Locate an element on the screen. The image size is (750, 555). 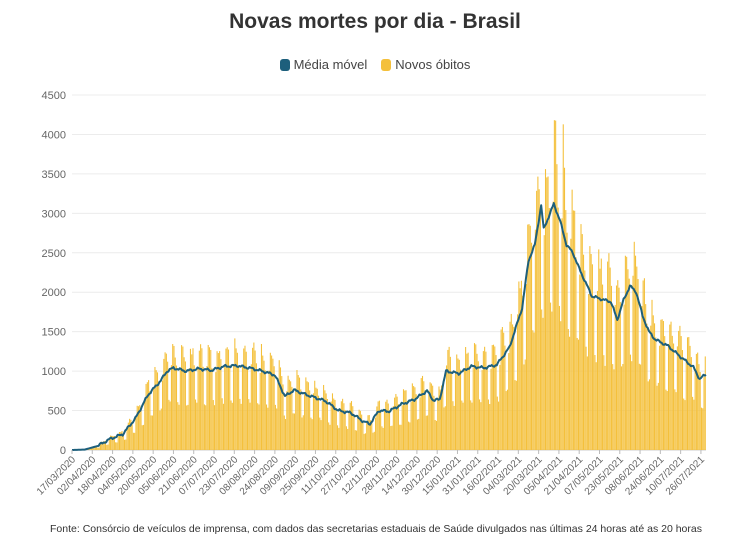
y-tick-label: 0 is located at coordinates (63, 451).